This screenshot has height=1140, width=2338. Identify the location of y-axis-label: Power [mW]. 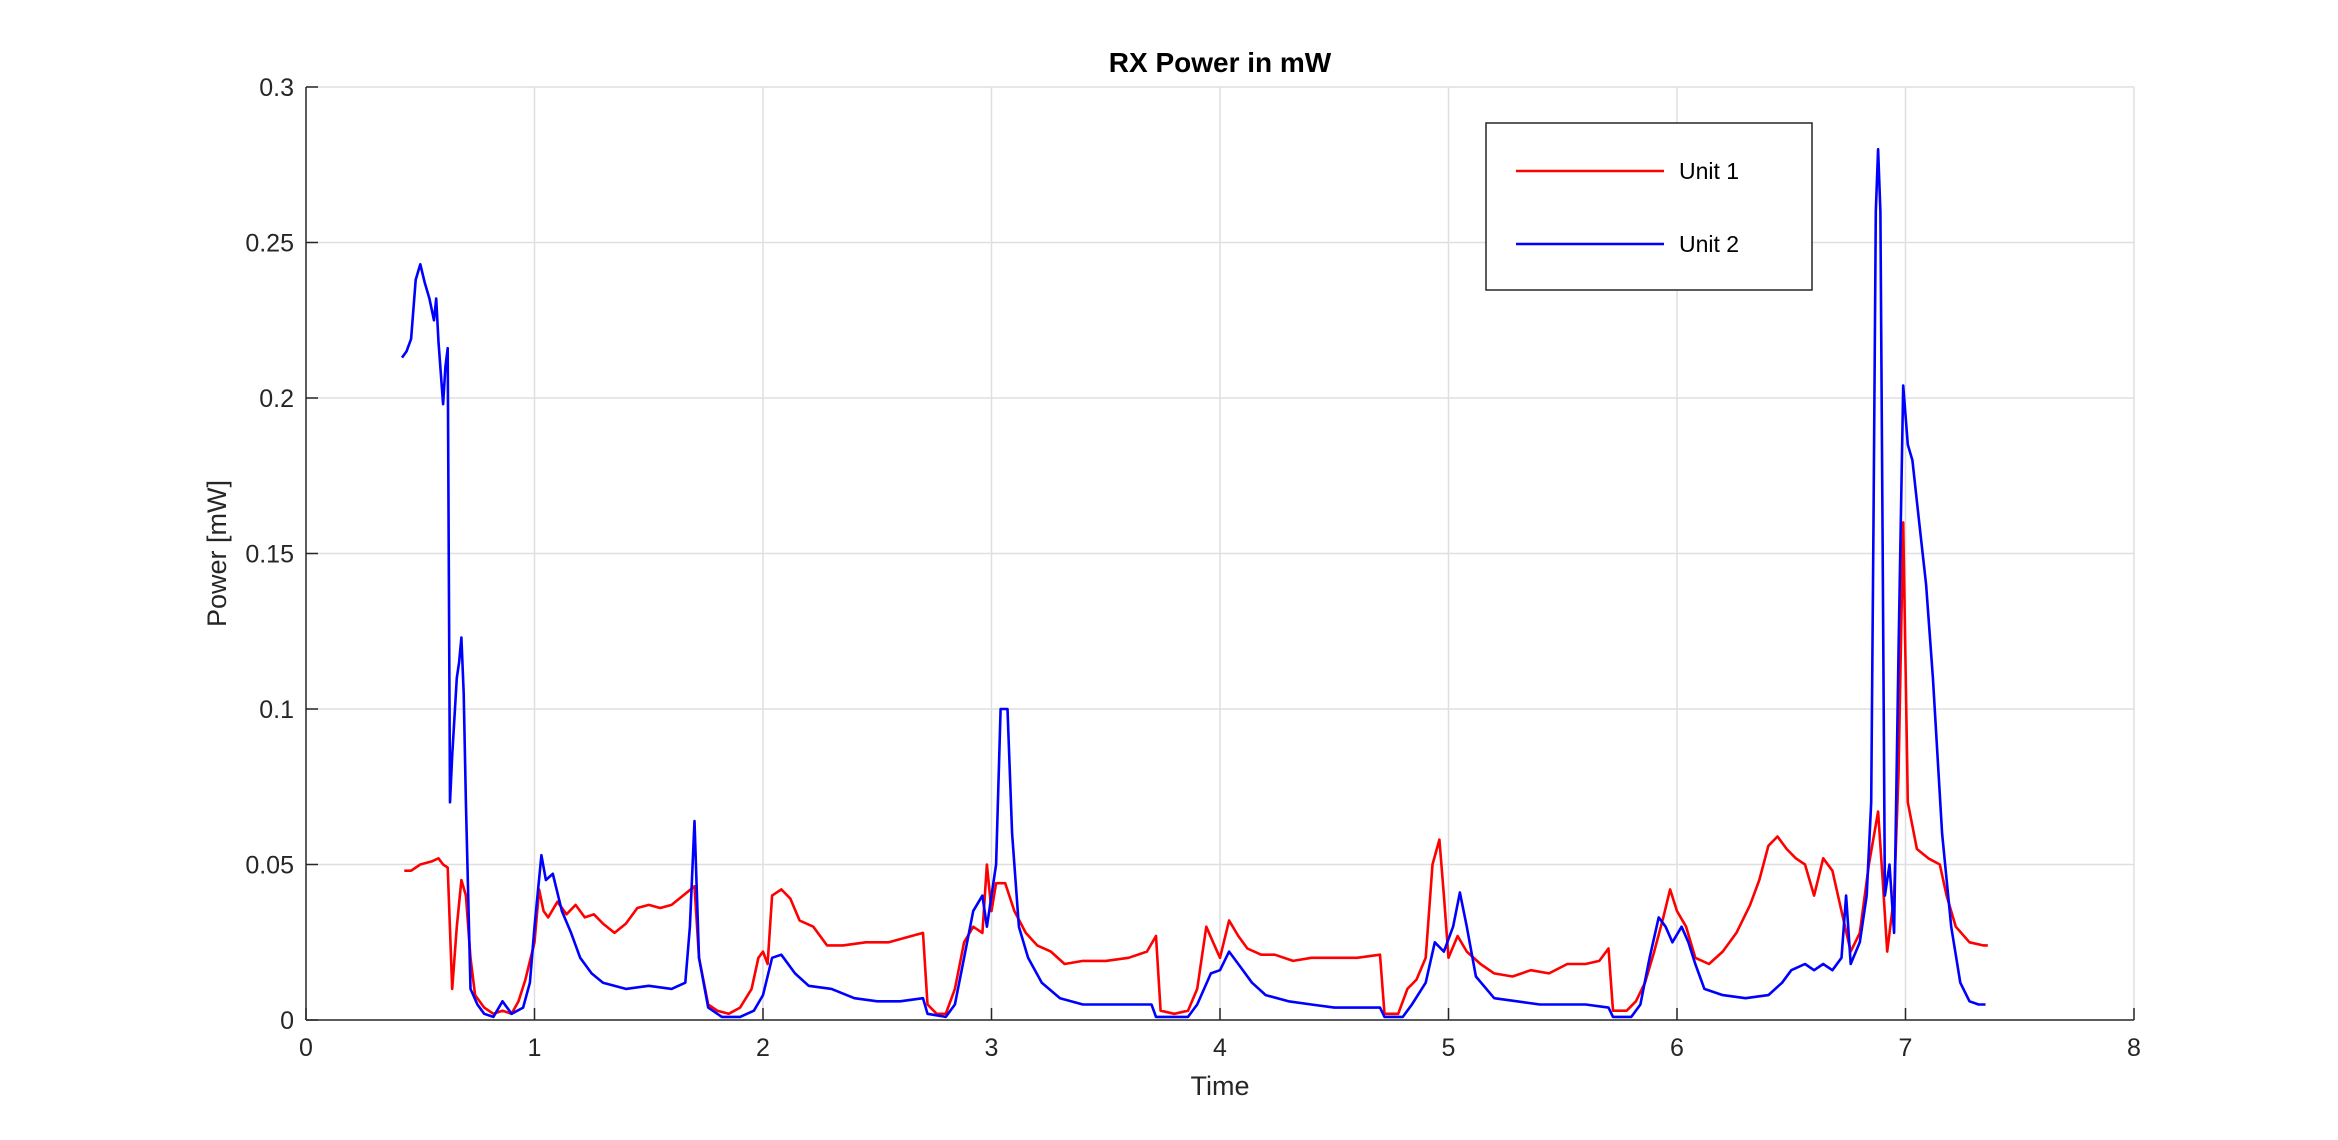
(217, 553).